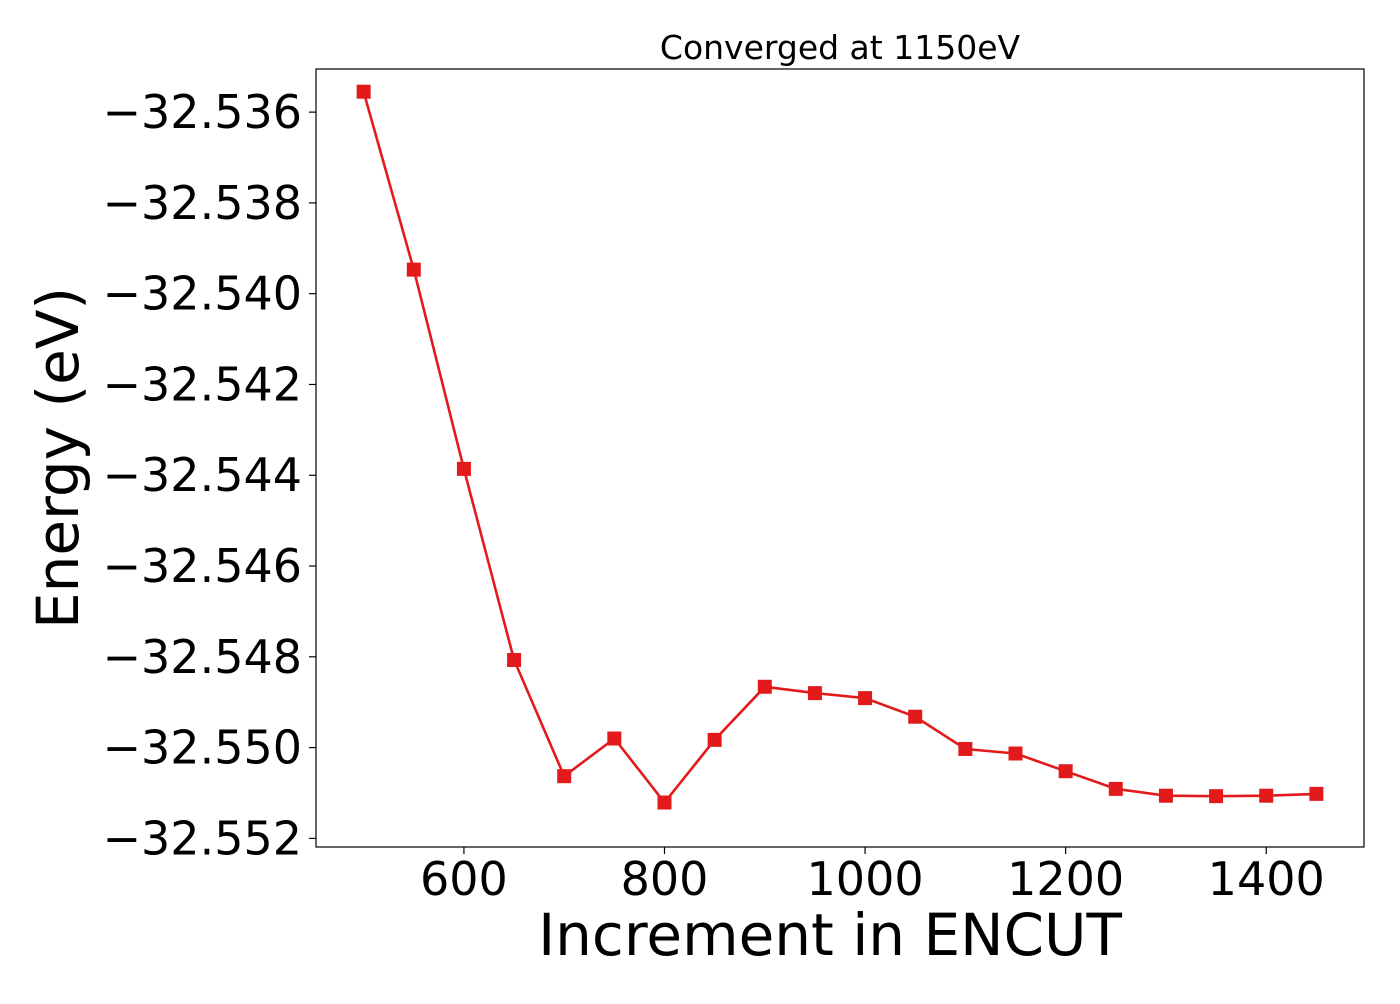  Describe the element at coordinates (203, 566) in the screenshot. I see `y-tick-label: −32.546` at that location.